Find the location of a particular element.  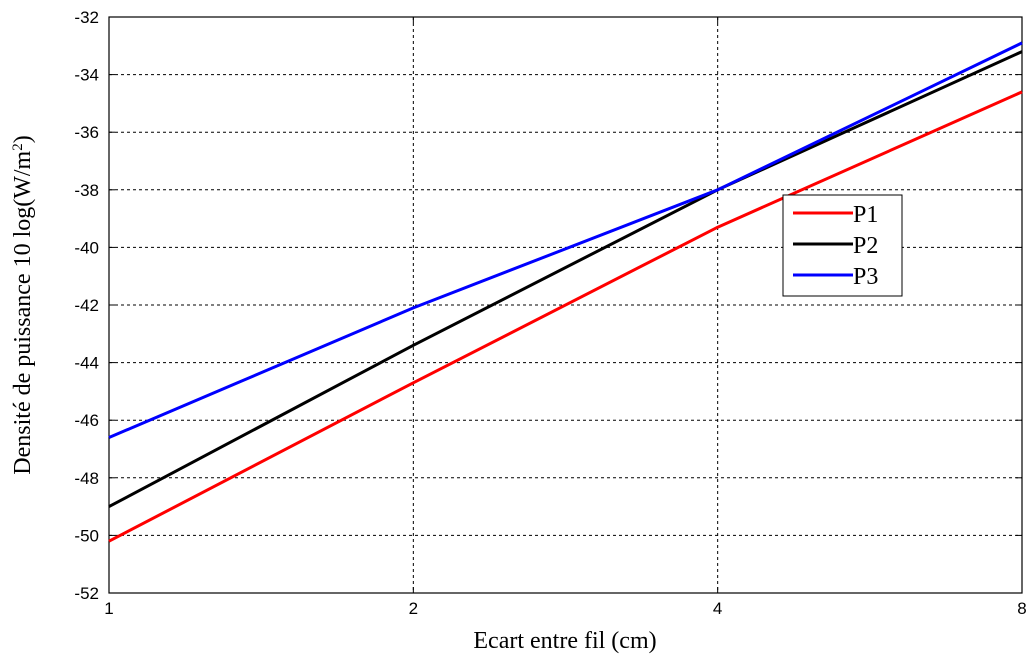

y-tick-label: -32 is located at coordinates (86, 17).